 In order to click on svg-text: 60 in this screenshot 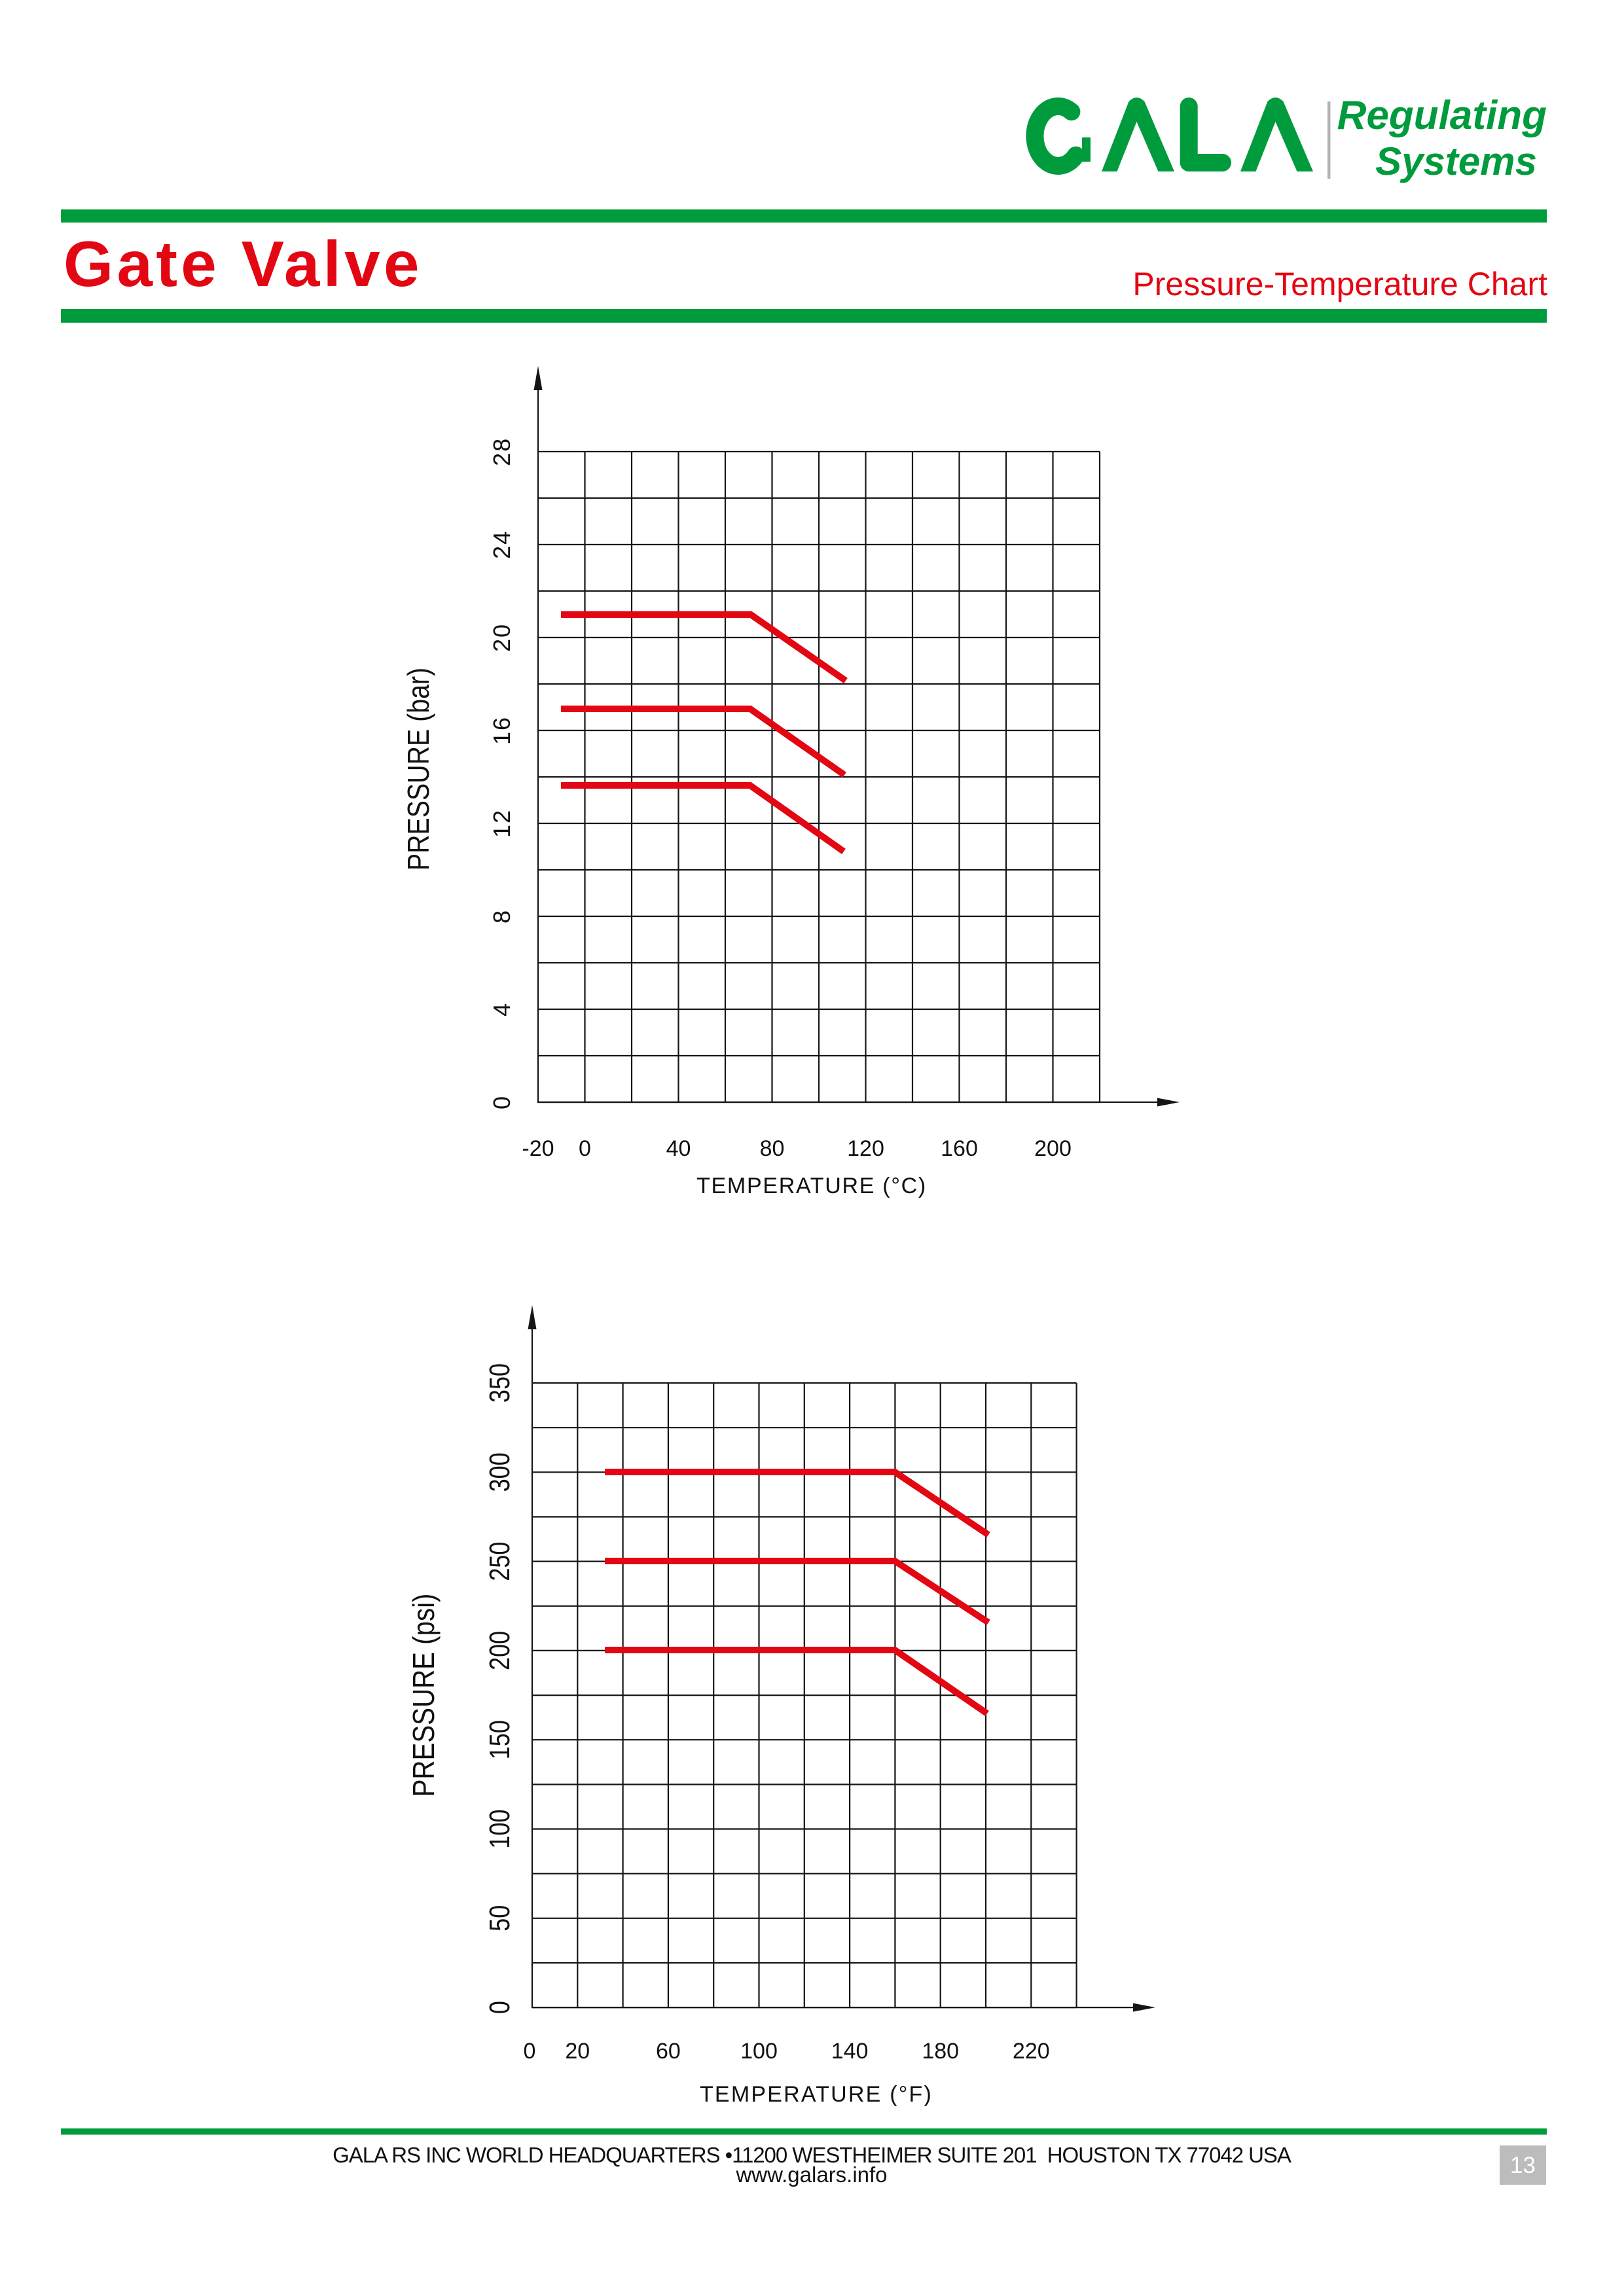, I will do `click(668, 2051)`.